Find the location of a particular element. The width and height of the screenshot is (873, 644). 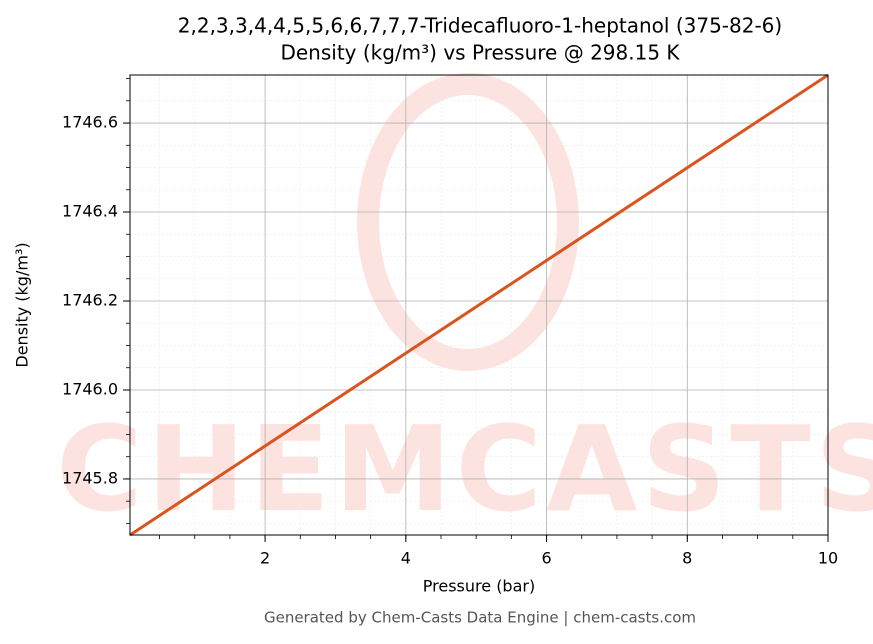

y-tick-label: 1746.6 is located at coordinates (90, 122).